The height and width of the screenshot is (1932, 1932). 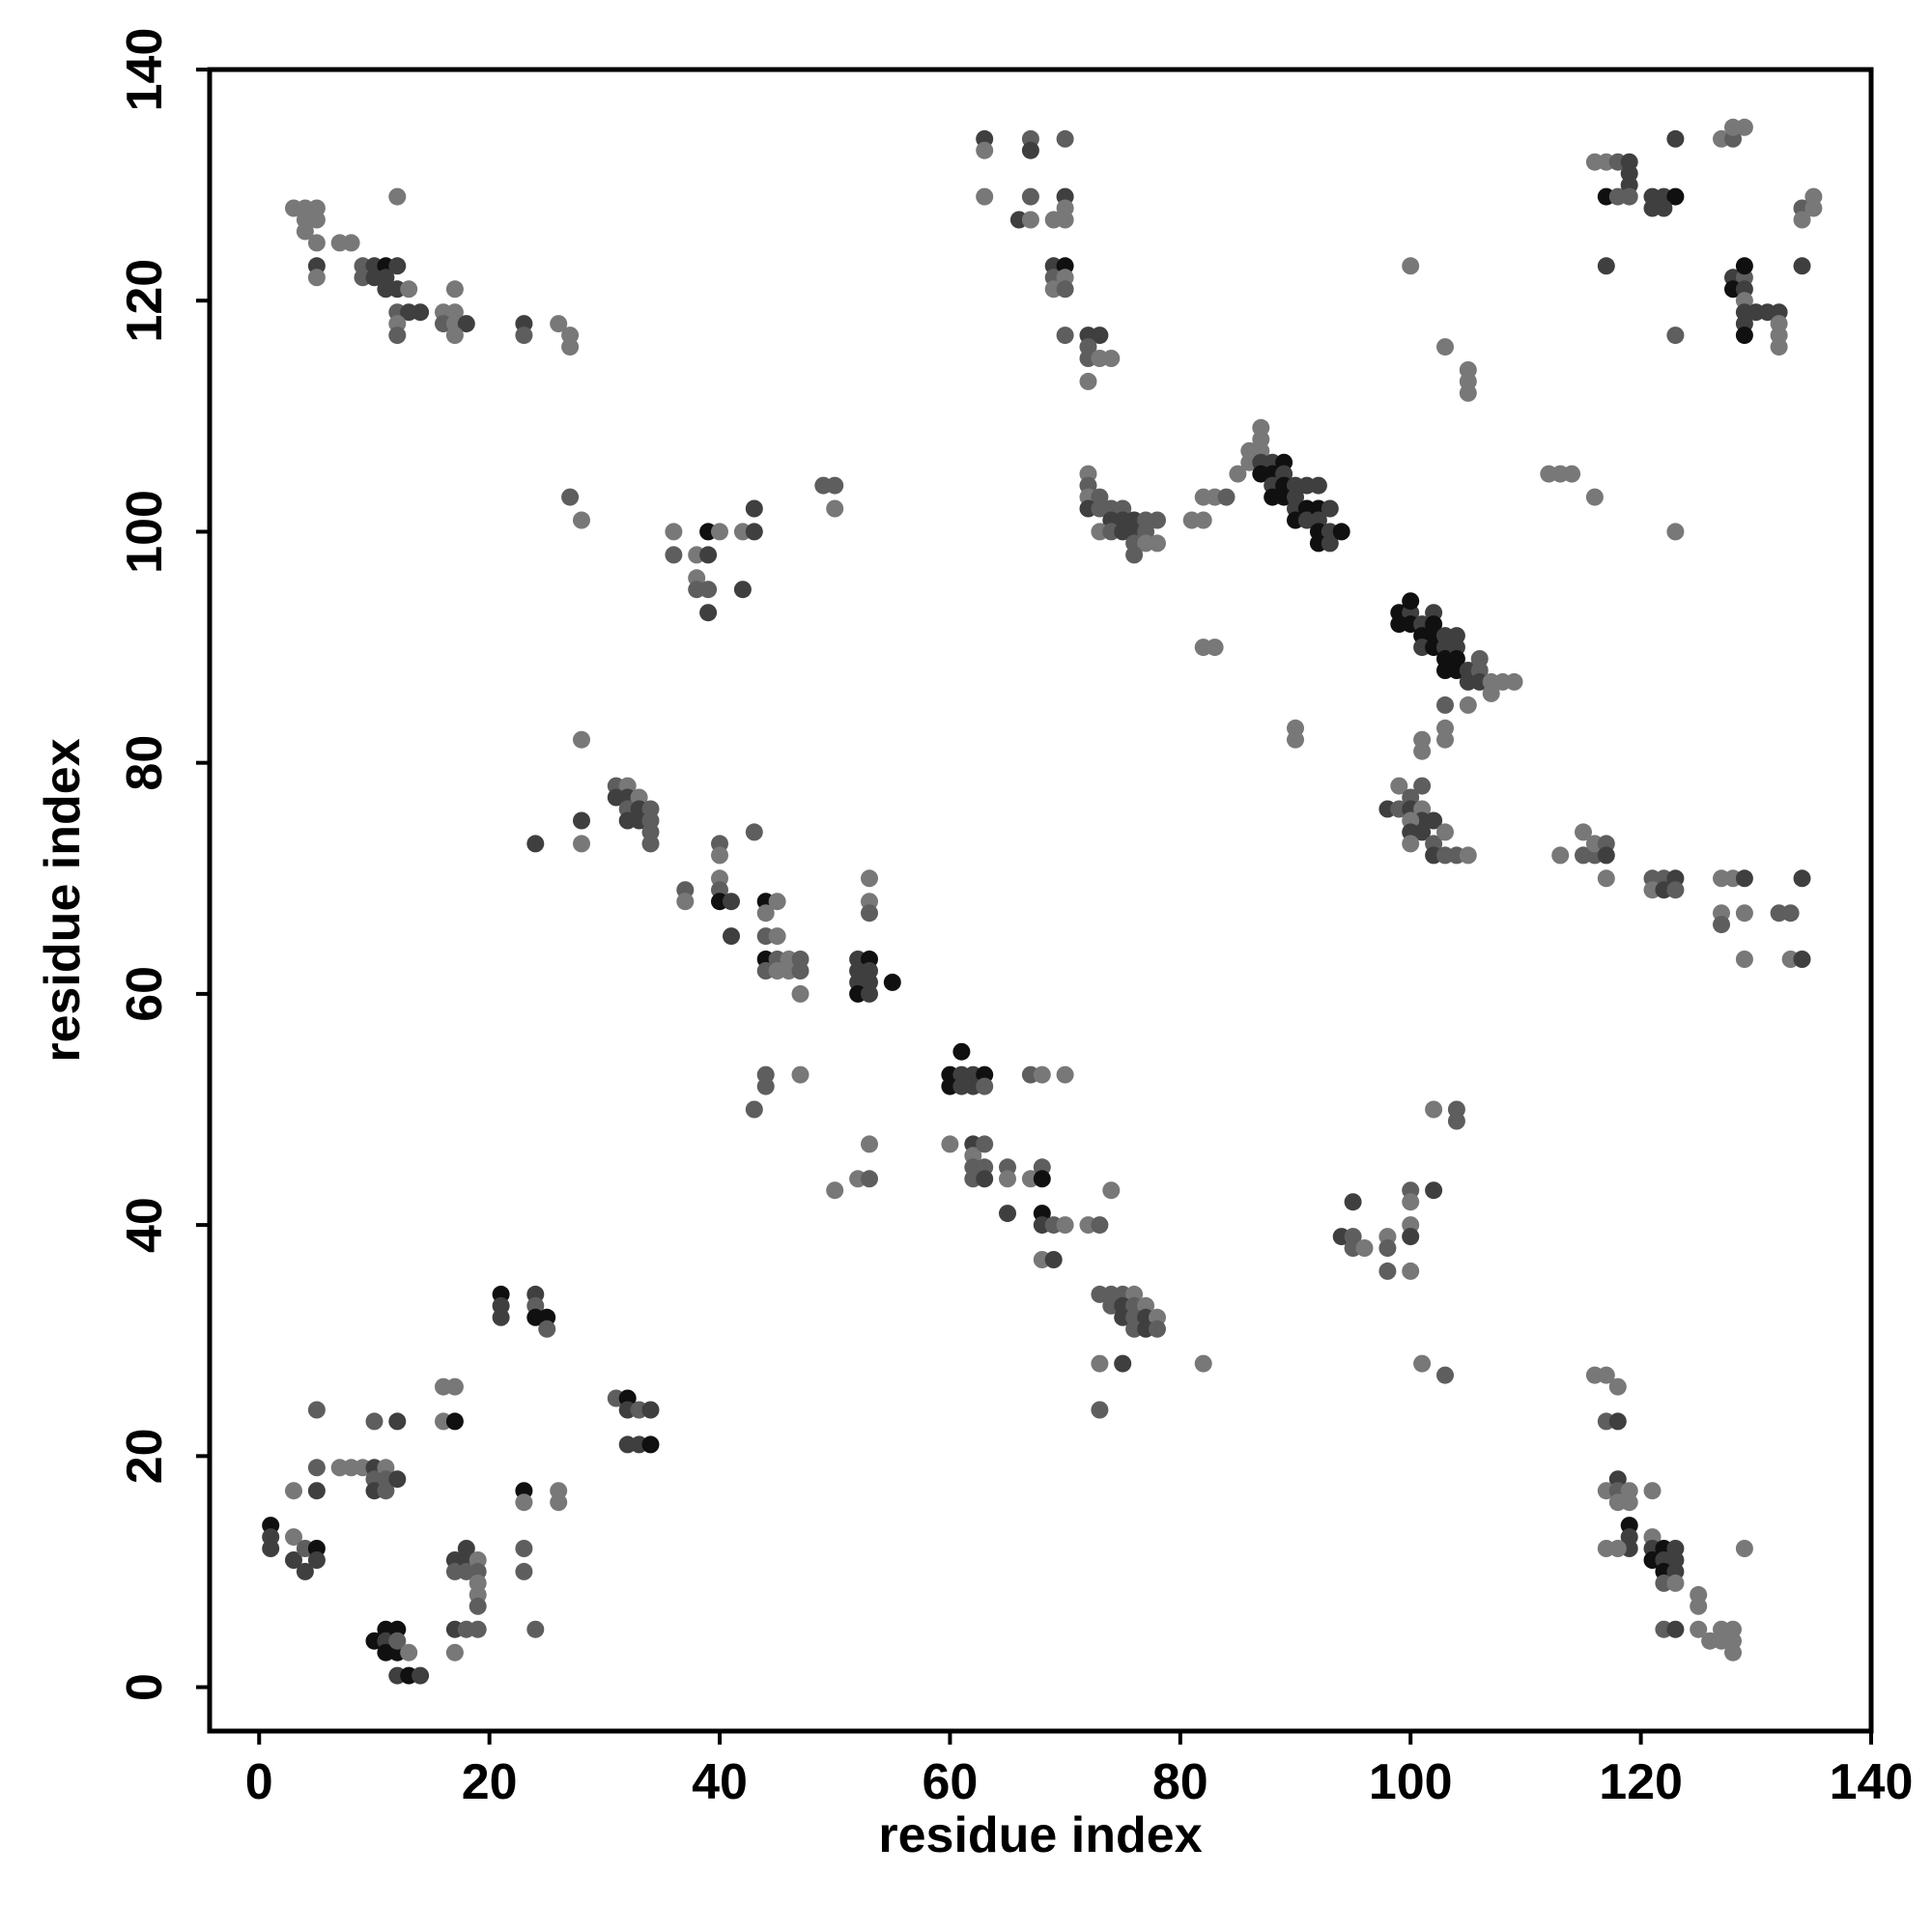 What do you see at coordinates (720, 1782) in the screenshot?
I see `x-tick-label: 40` at bounding box center [720, 1782].